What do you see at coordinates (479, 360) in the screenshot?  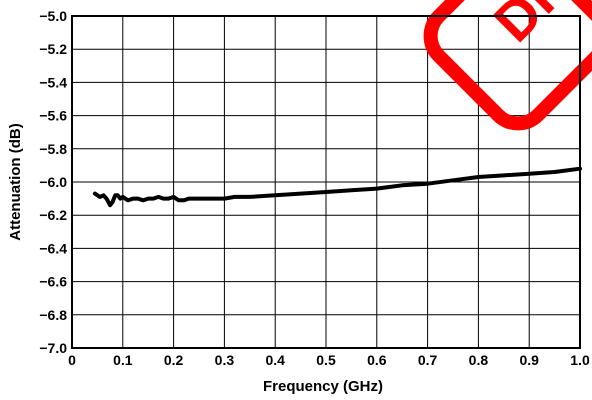 I see `x-tick-label: 0.8` at bounding box center [479, 360].